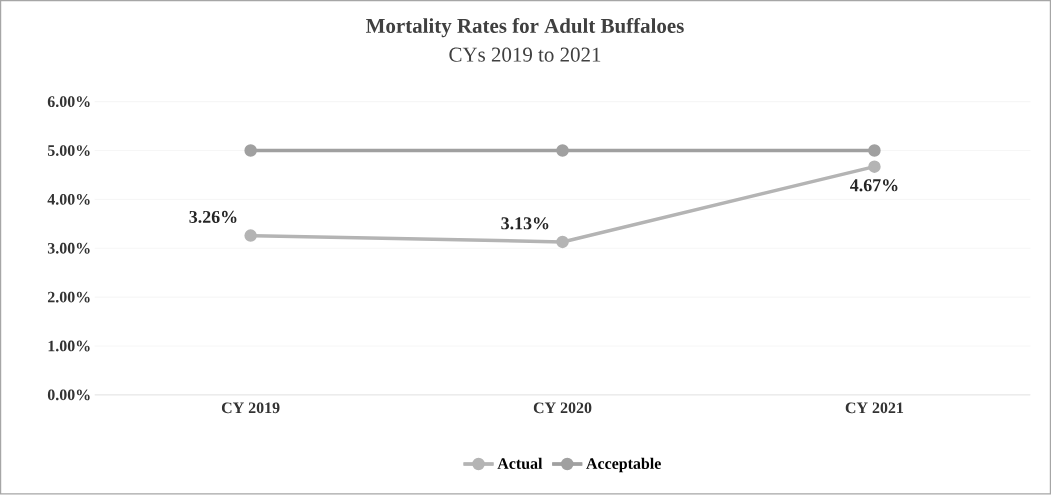 The image size is (1051, 495). What do you see at coordinates (525, 28) in the screenshot?
I see `chart-title: Mortality Rates for Adult Buffaloes` at bounding box center [525, 28].